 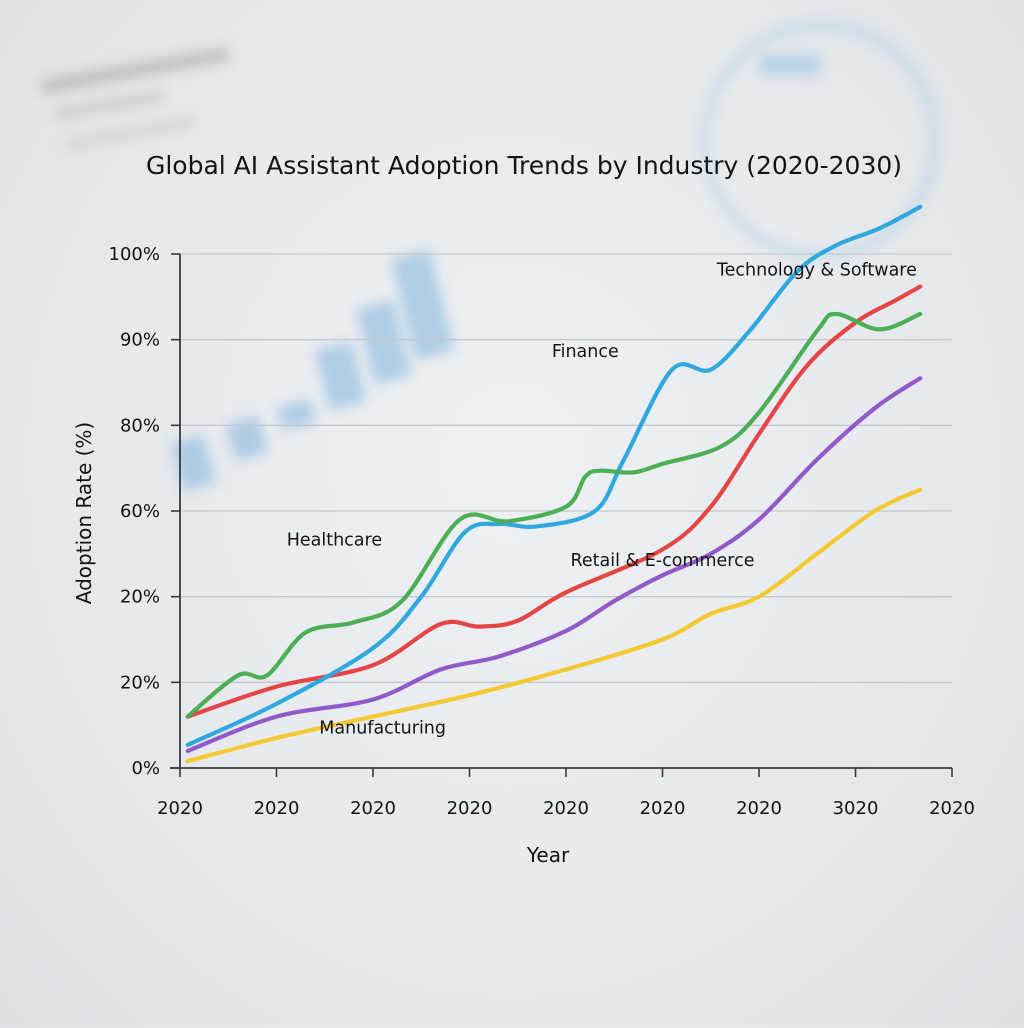 What do you see at coordinates (140, 511) in the screenshot?
I see `y-tick-label: 60%` at bounding box center [140, 511].